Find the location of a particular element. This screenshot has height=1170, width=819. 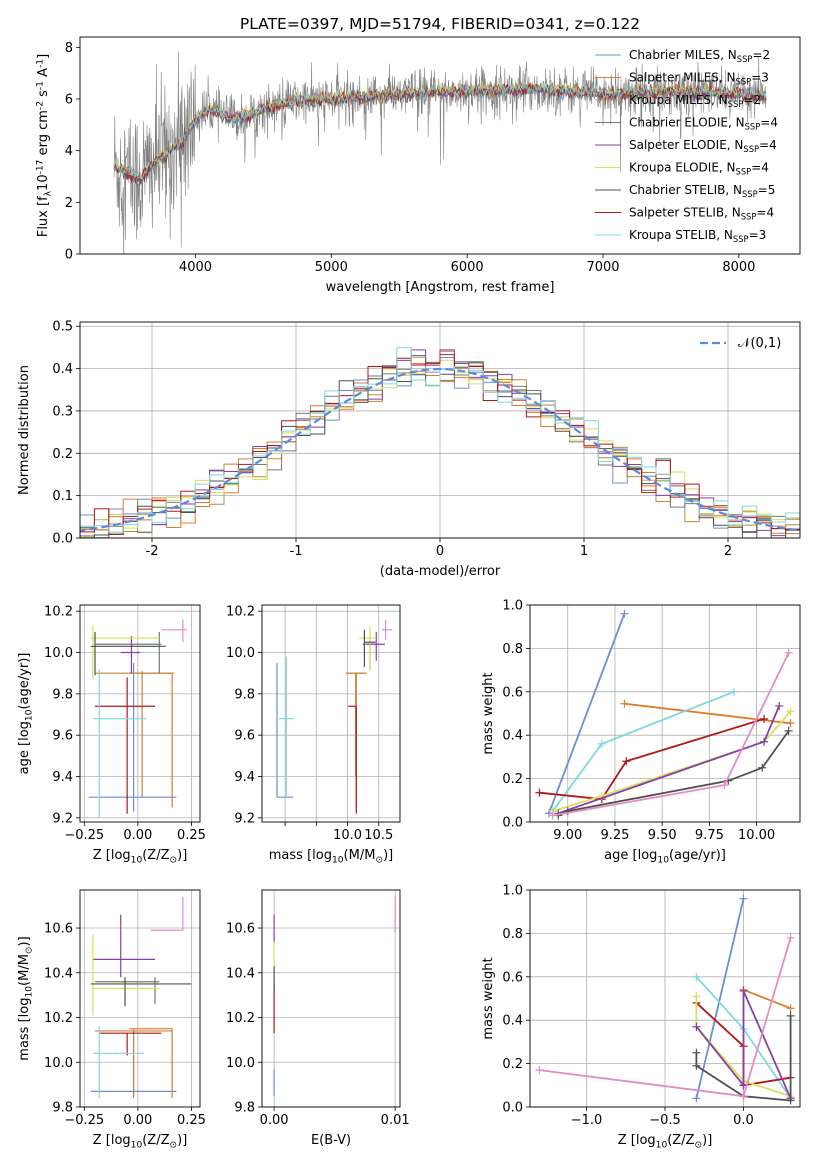

y-axis-label: mass weight is located at coordinates (488, 713).